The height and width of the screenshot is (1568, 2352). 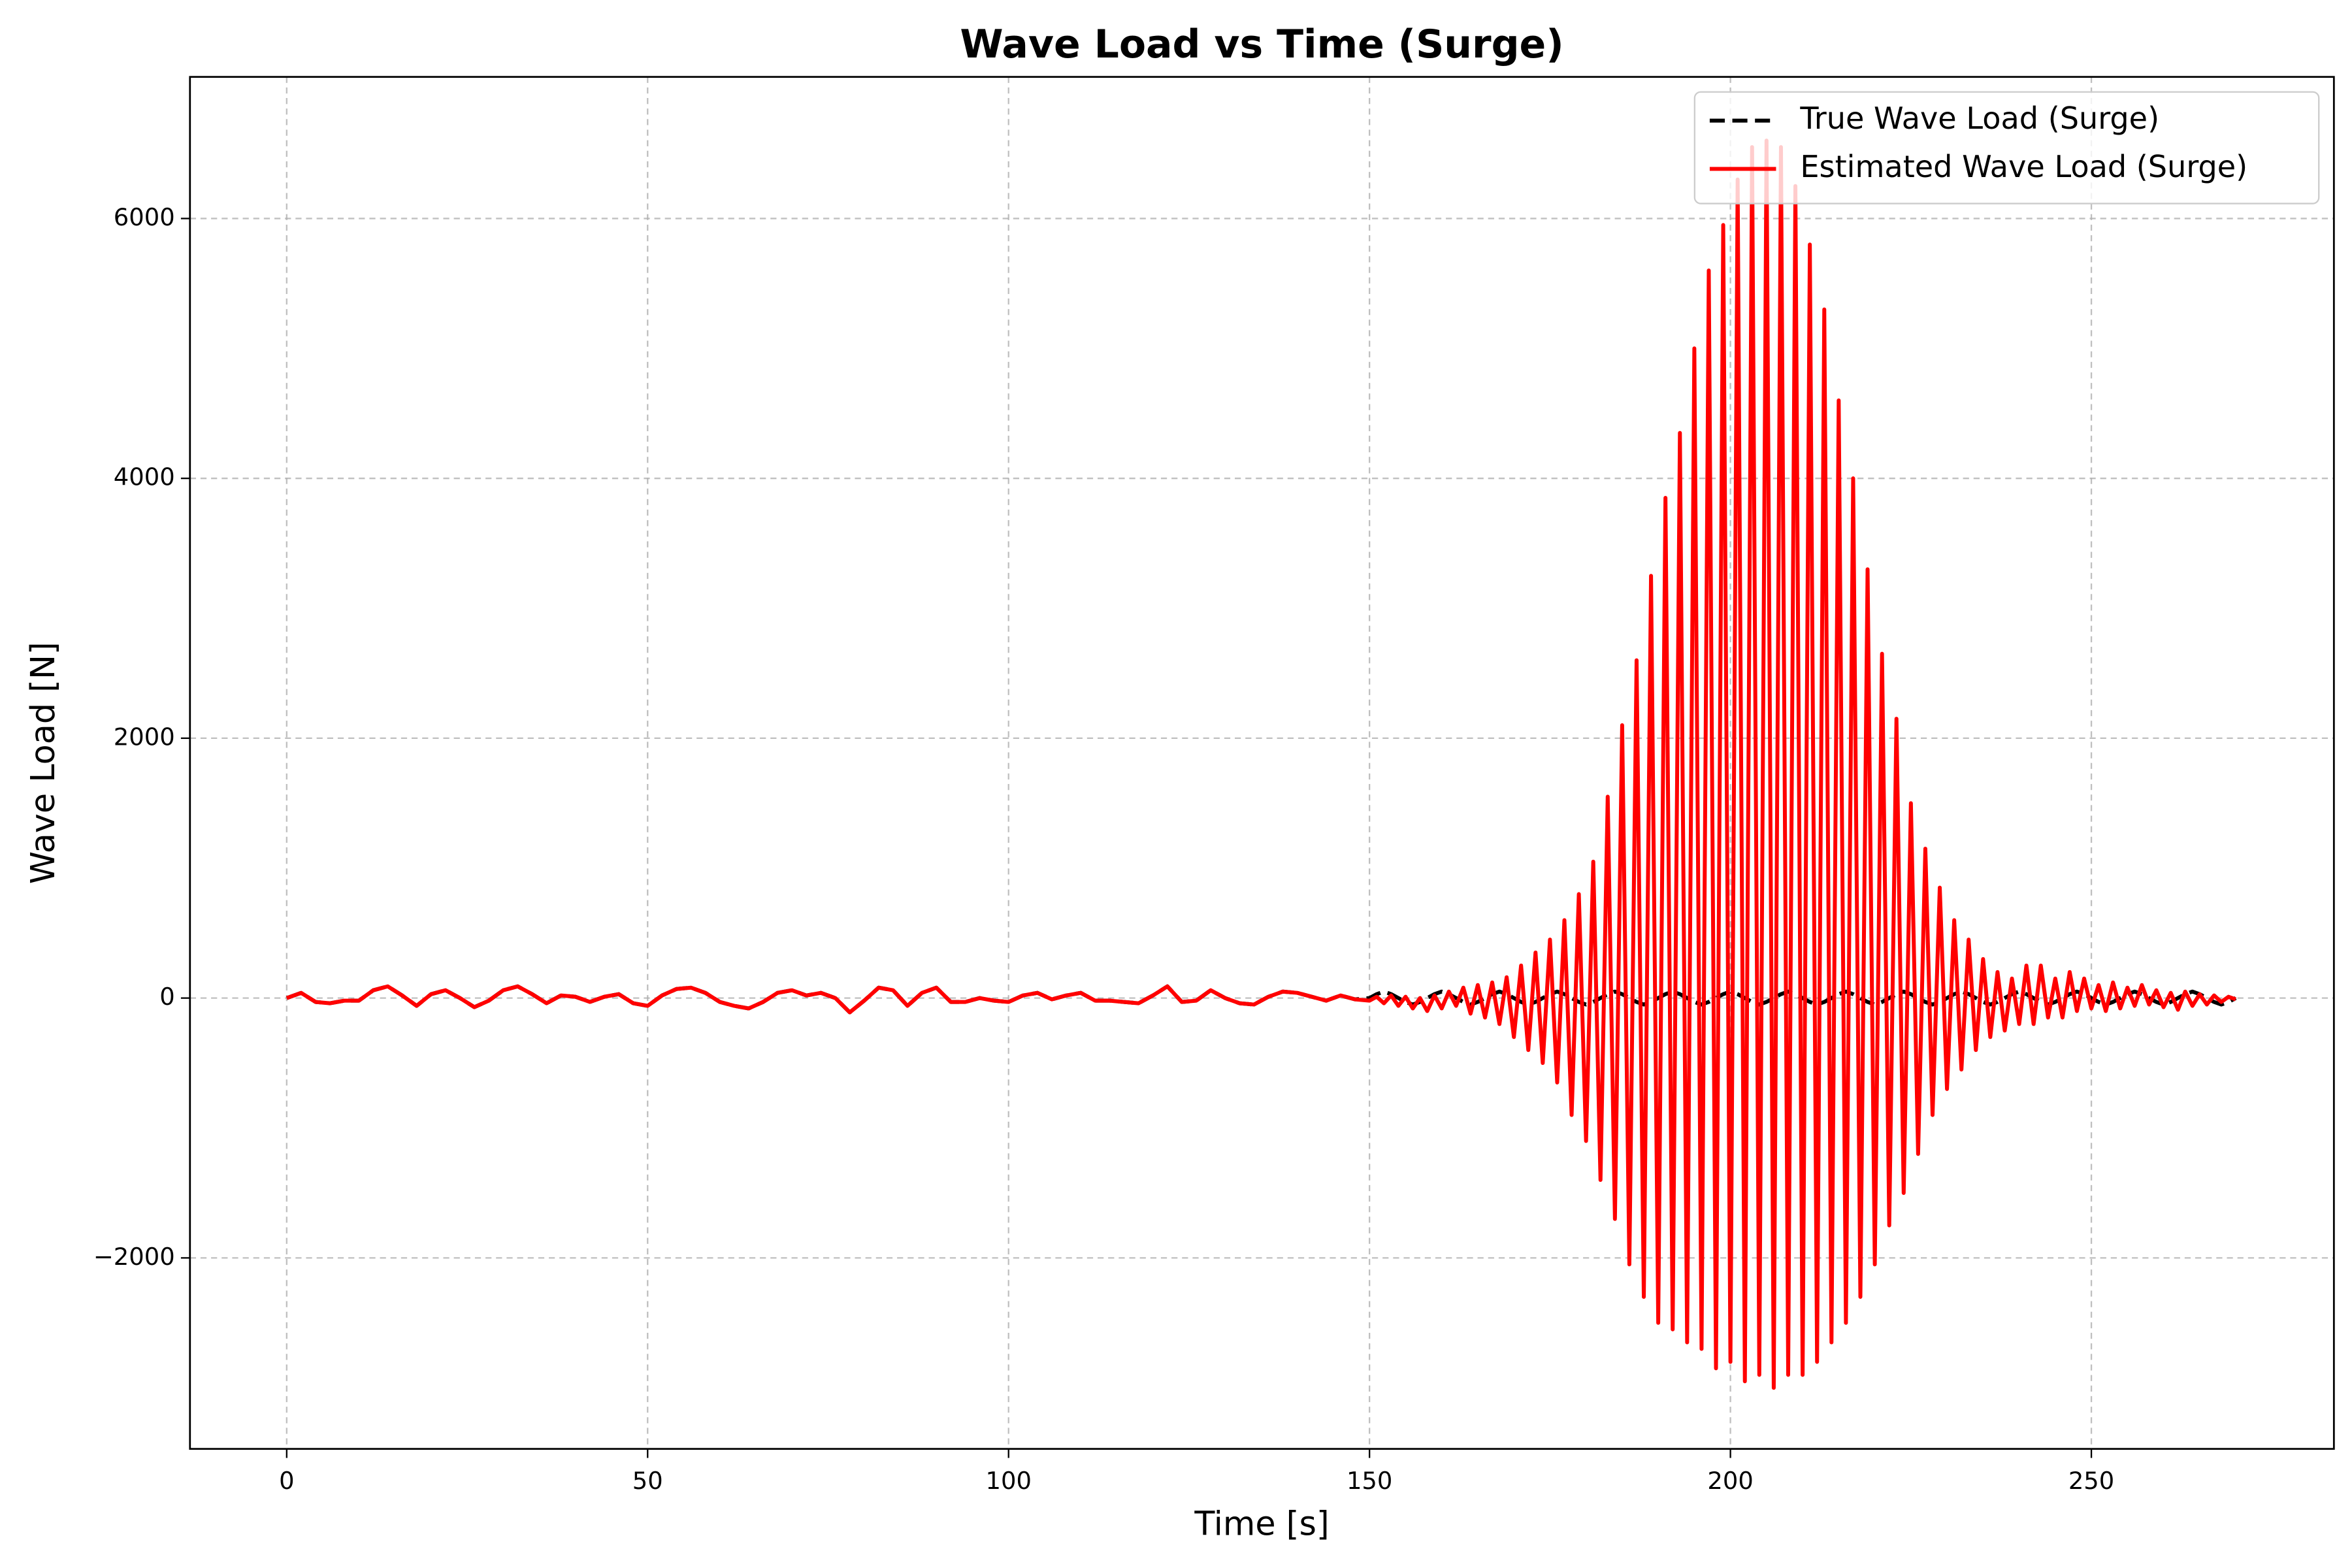 I want to click on x-tick-label: 50, so click(x=647, y=1481).